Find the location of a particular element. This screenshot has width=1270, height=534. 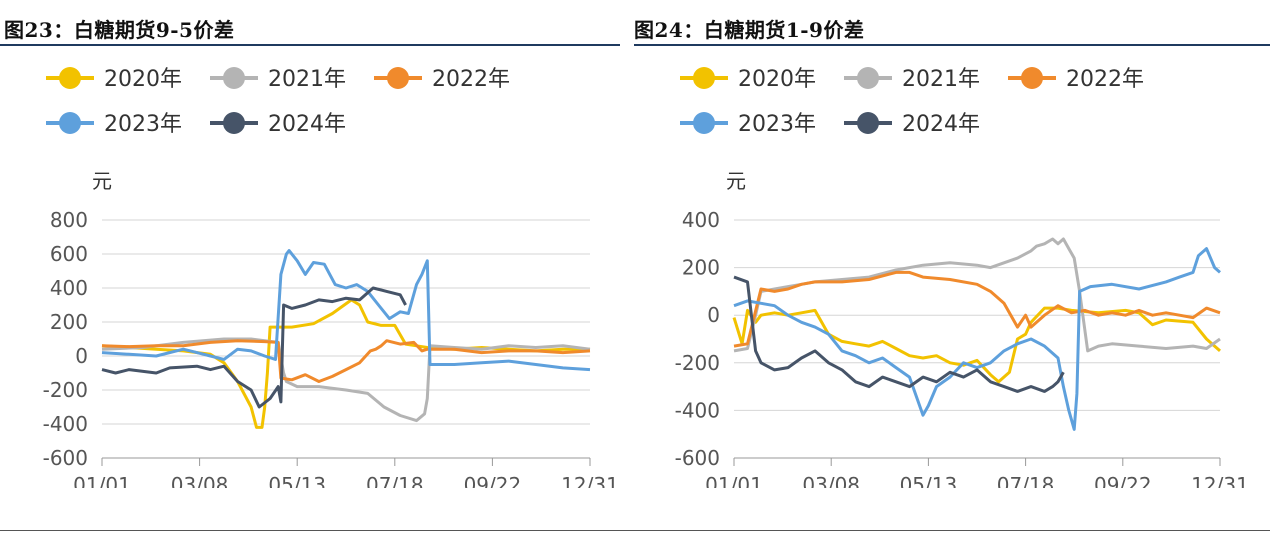

series-line-2020年 is located at coordinates (345, 363).